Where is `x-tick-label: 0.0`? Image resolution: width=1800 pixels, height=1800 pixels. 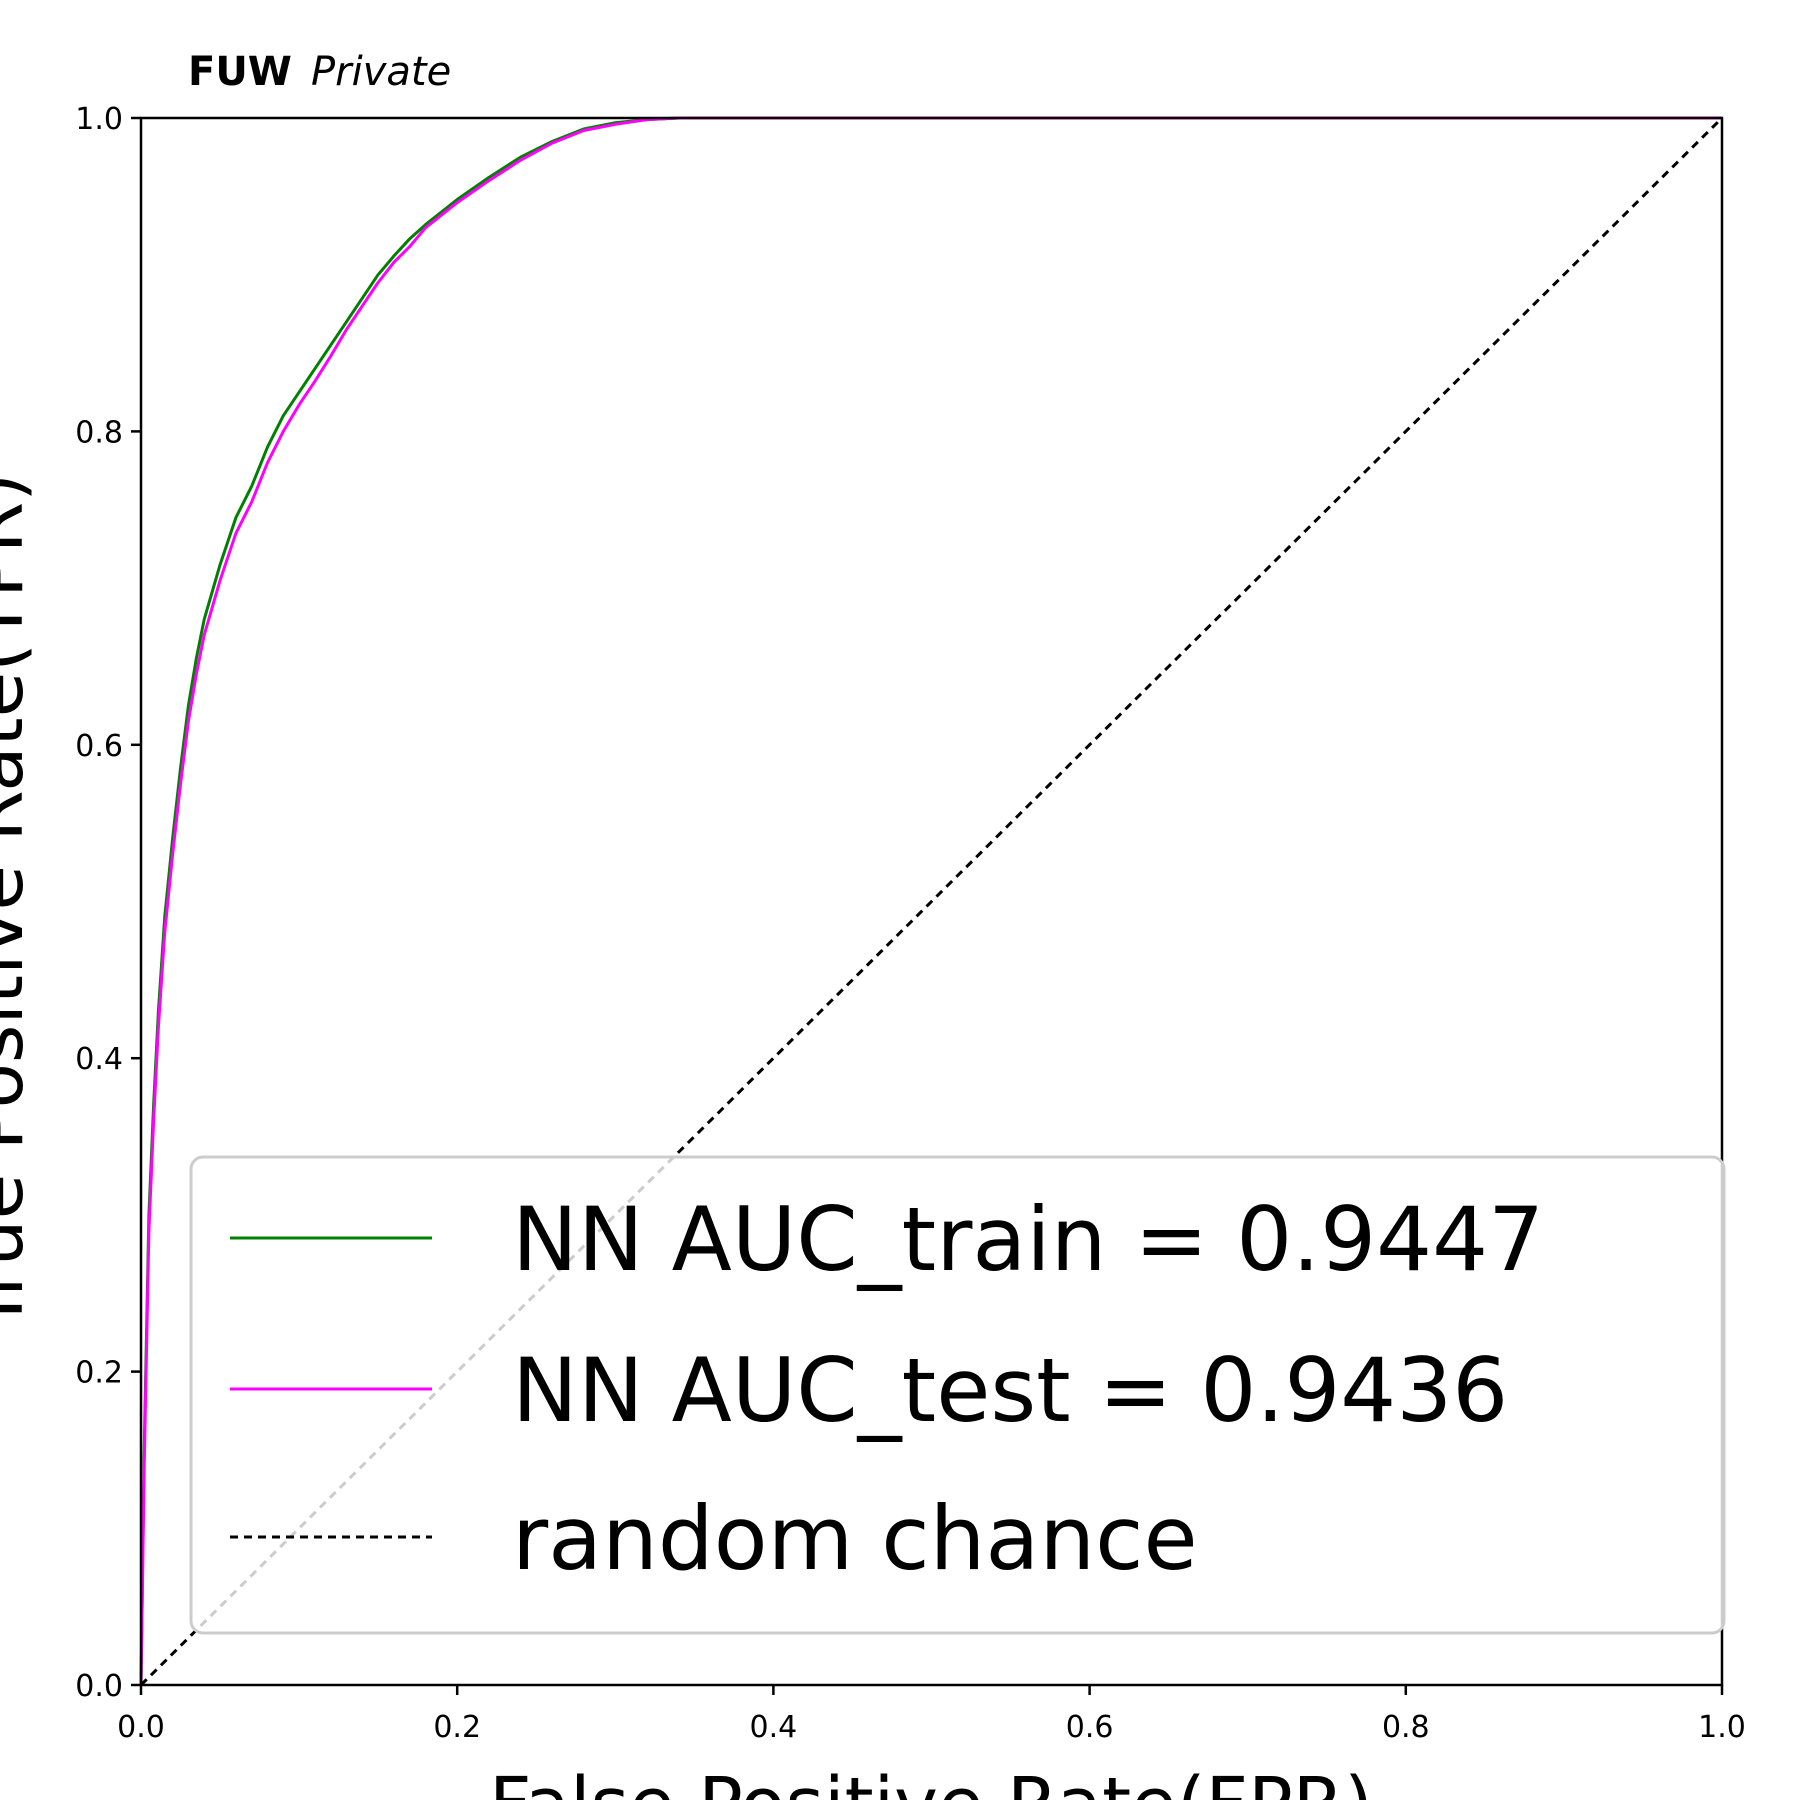 x-tick-label: 0.0 is located at coordinates (141, 1727).